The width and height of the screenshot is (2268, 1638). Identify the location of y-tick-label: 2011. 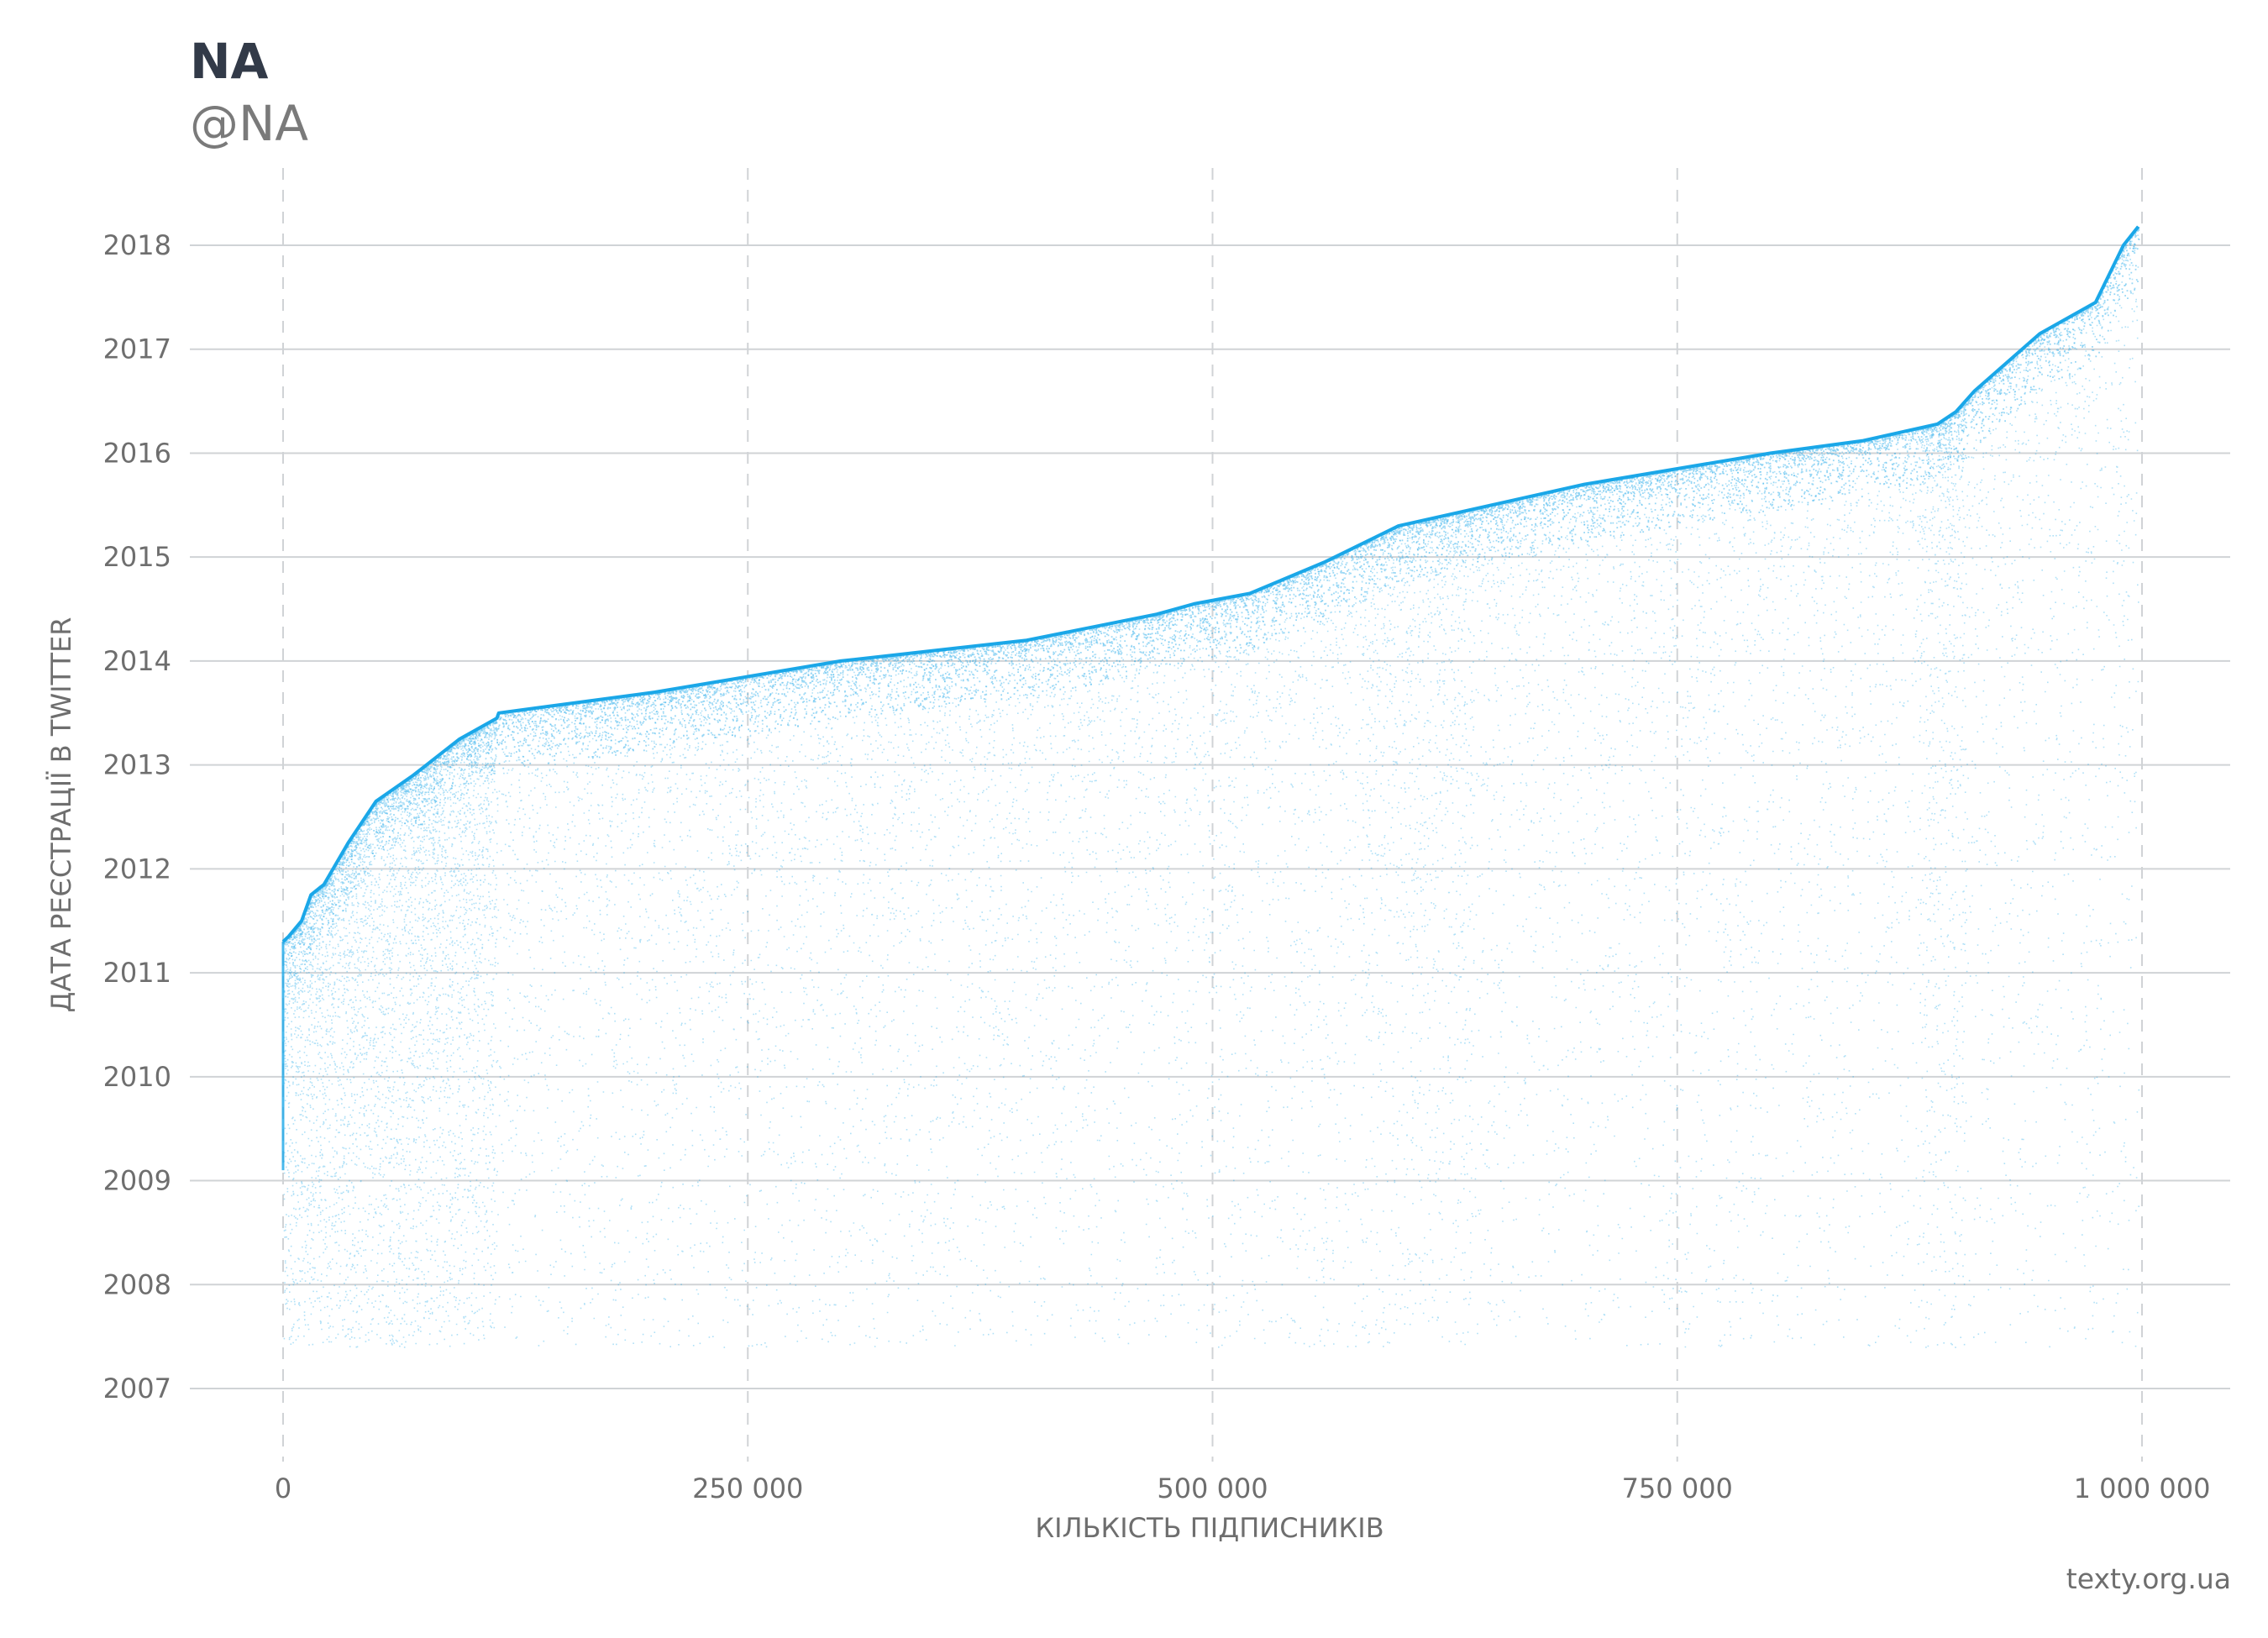
(137, 973).